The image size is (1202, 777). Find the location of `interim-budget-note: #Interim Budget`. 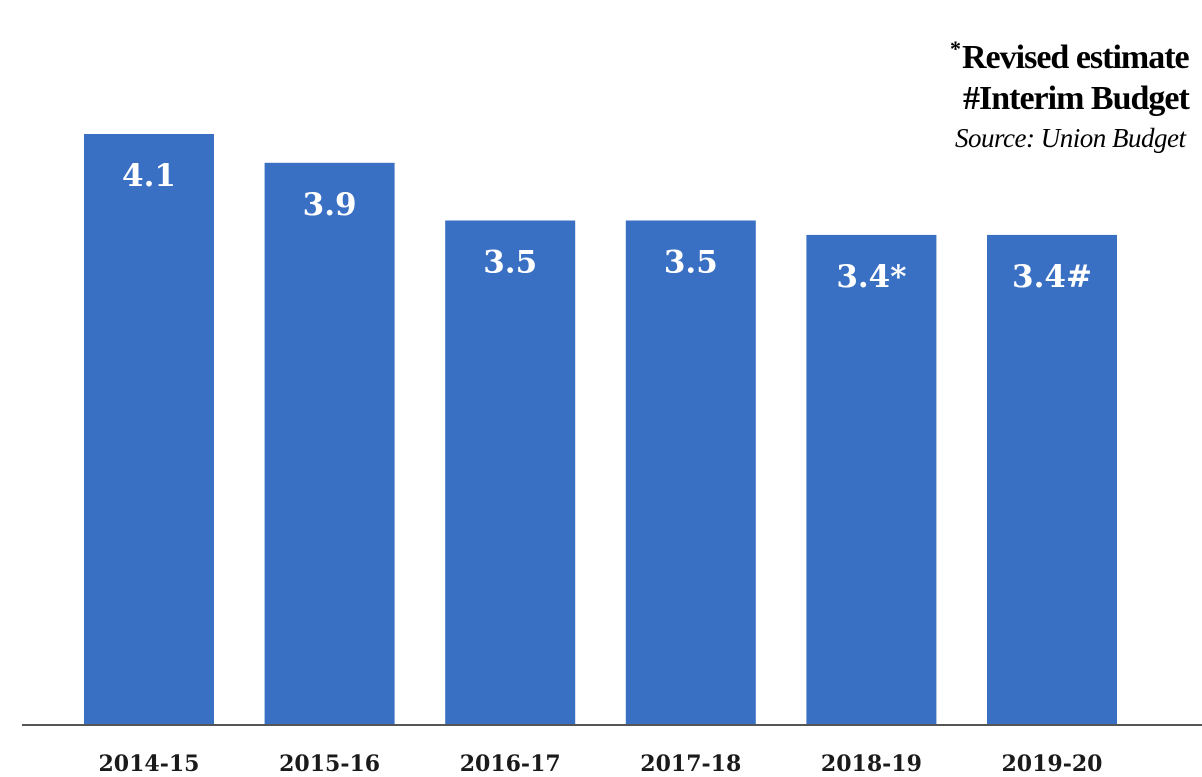

interim-budget-note: #Interim Budget is located at coordinates (1076, 98).